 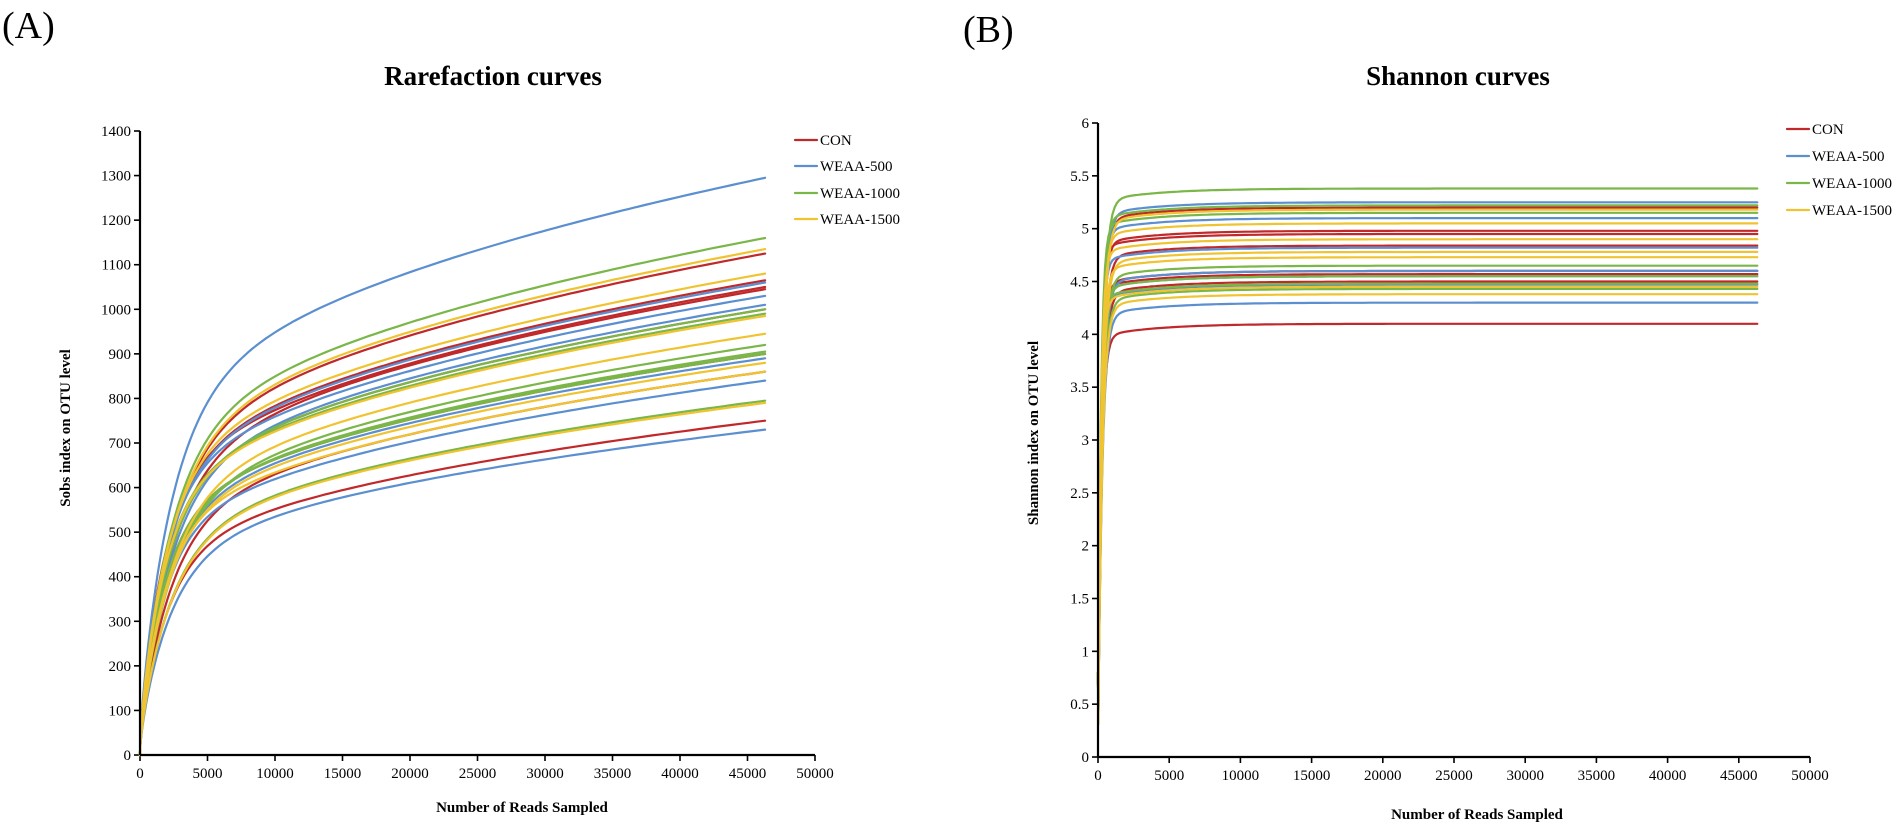 I want to click on y-tick-label: 700, so click(x=120, y=444).